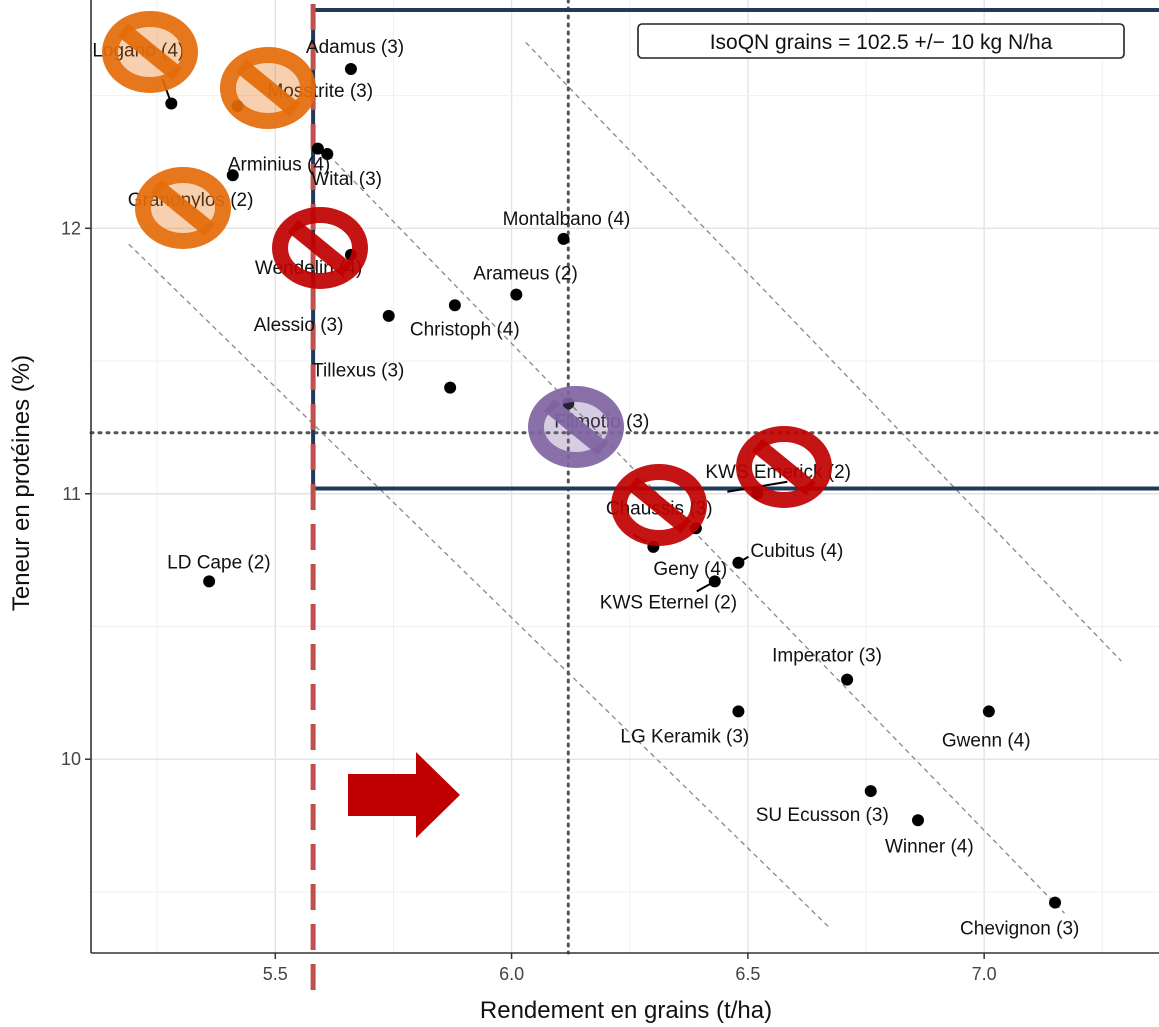 The height and width of the screenshot is (1027, 1159). Describe the element at coordinates (320, 91) in the screenshot. I see `point-label: Mosstrite (3)` at that location.